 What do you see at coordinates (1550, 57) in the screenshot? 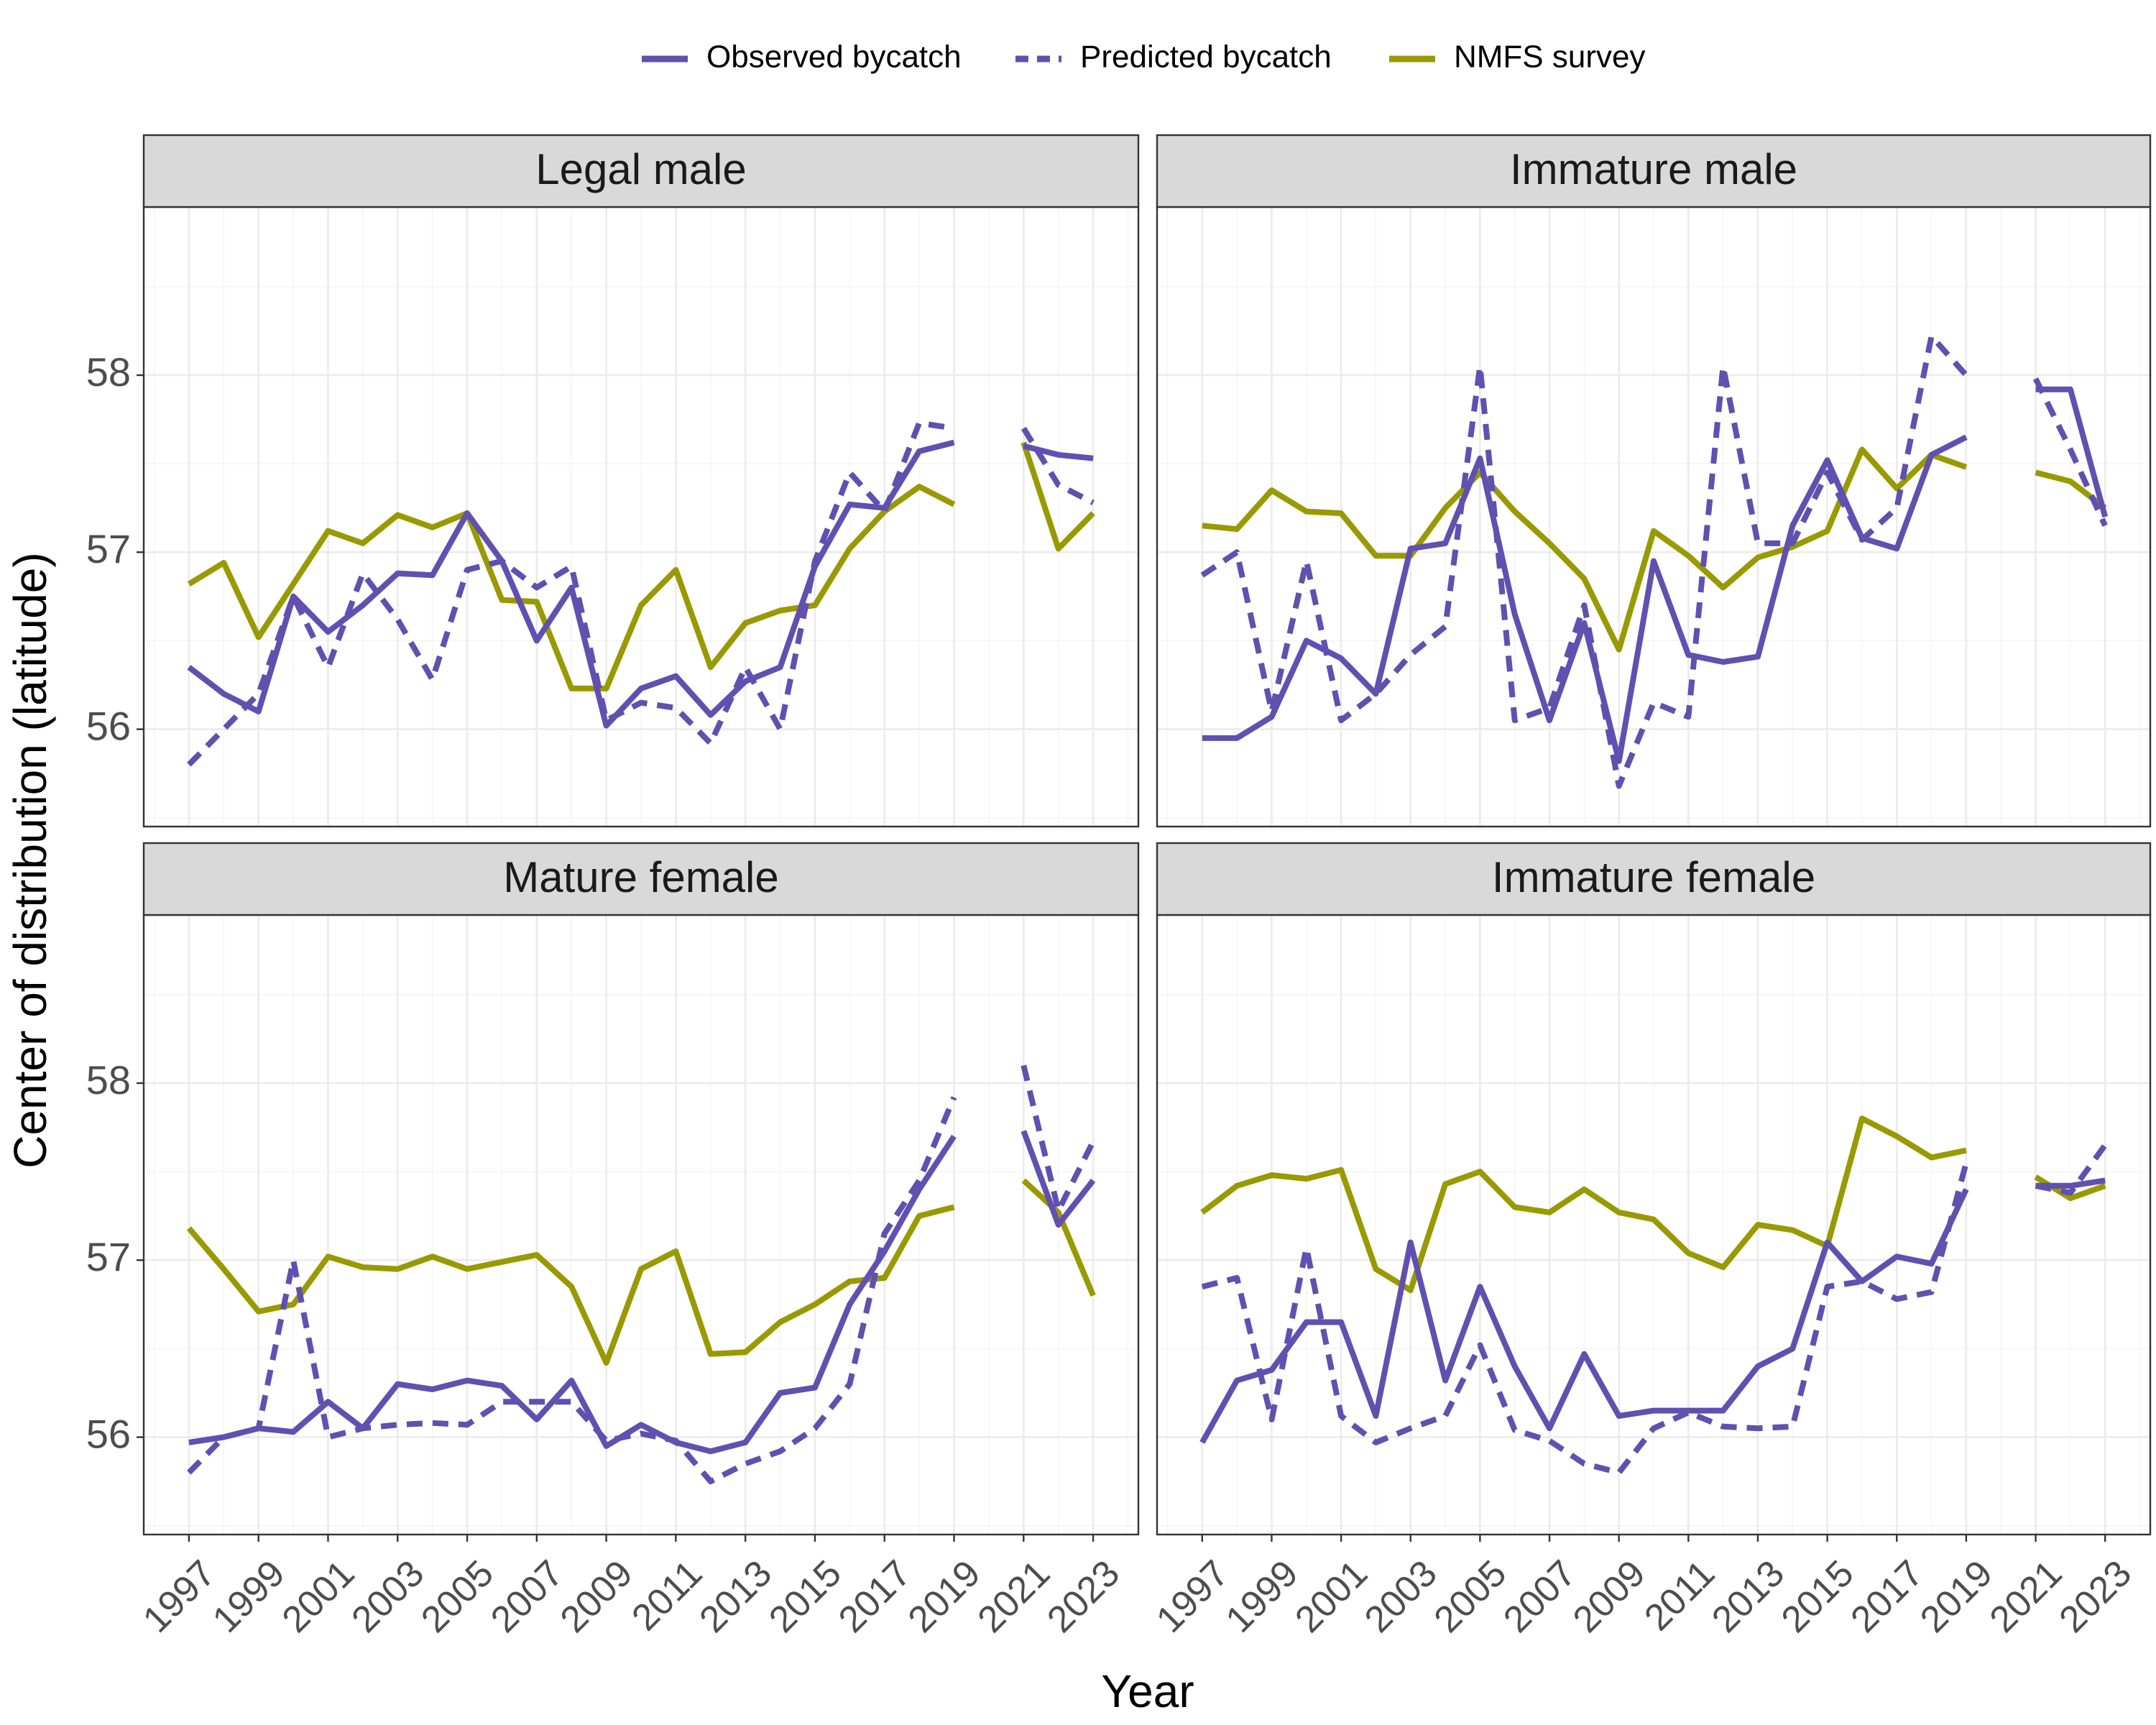
I see `legend-label-survey: NMFS survey` at bounding box center [1550, 57].